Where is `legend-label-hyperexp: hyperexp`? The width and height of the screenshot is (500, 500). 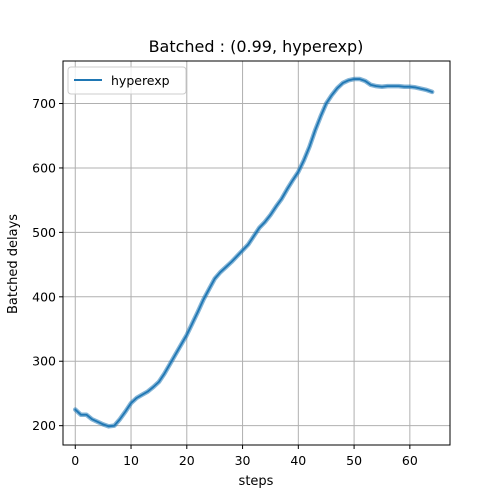
legend-label-hyperexp: hyperexp is located at coordinates (140, 80).